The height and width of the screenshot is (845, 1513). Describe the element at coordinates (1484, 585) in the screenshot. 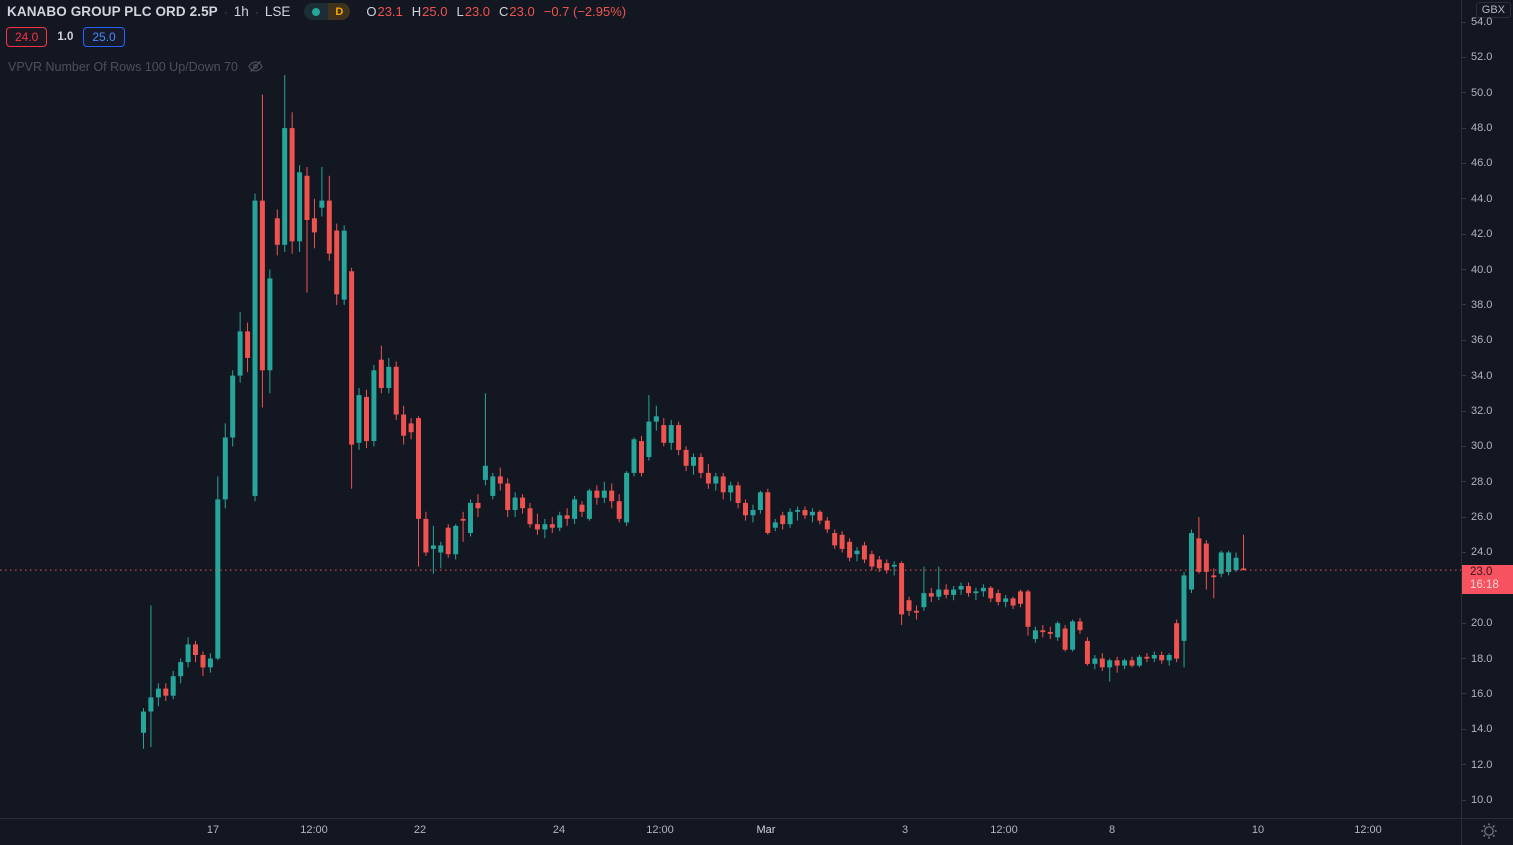

I see `bar-countdown: 16:18` at that location.